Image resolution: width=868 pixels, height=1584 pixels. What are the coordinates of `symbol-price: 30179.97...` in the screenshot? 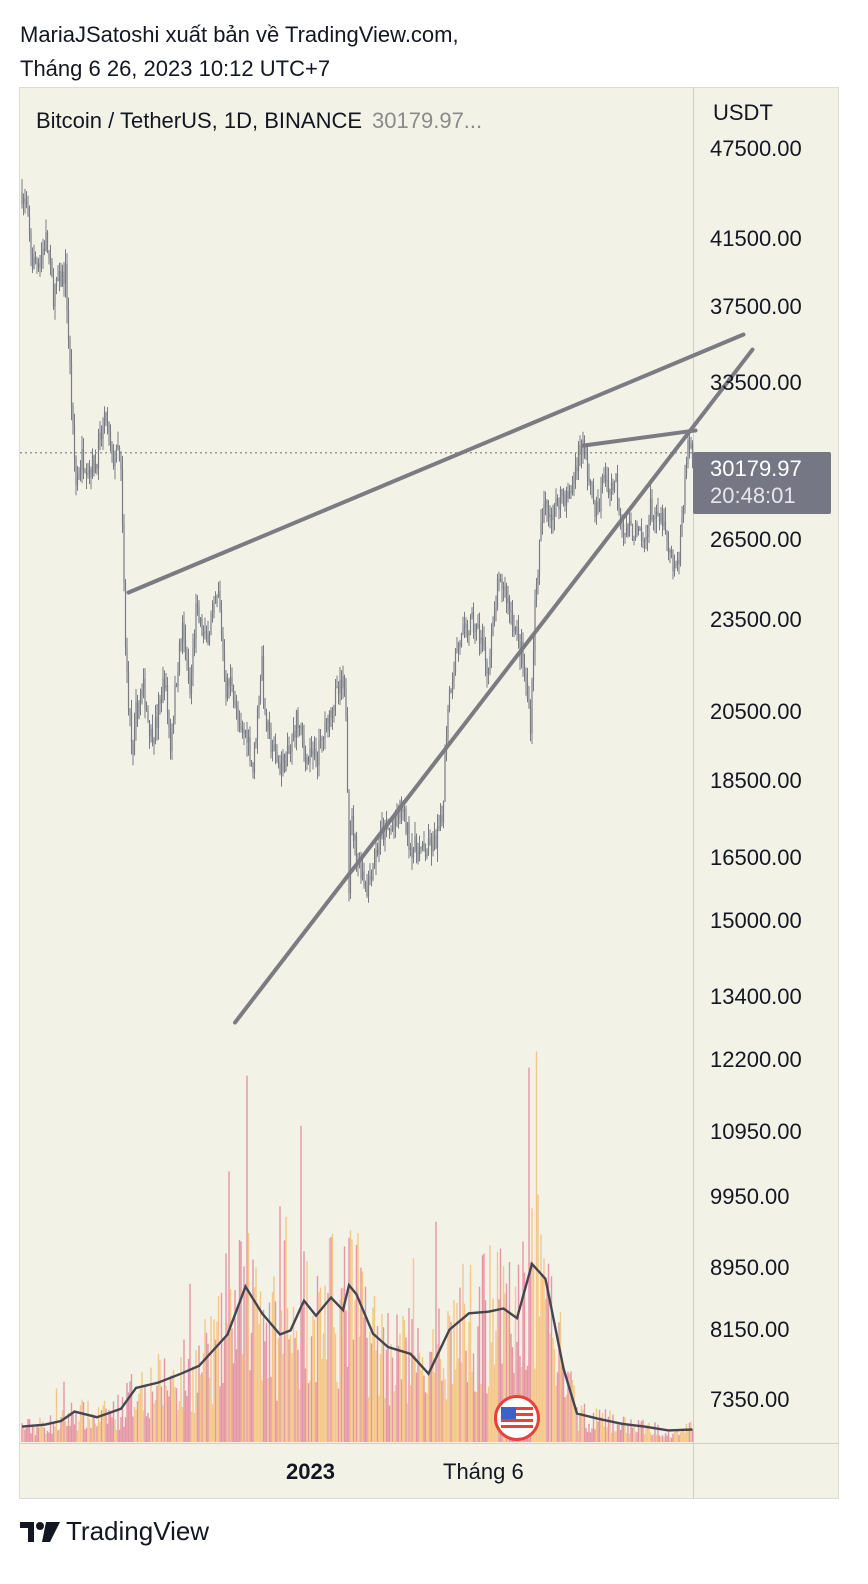 It's located at (427, 120).